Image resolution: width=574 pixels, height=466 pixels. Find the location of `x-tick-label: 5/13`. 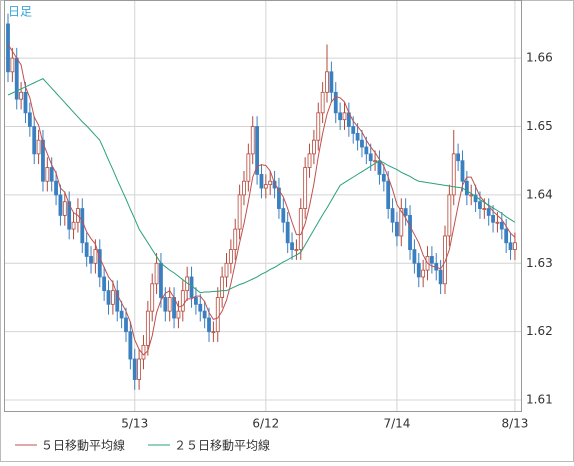

x-tick-label: 5/13 is located at coordinates (134, 424).